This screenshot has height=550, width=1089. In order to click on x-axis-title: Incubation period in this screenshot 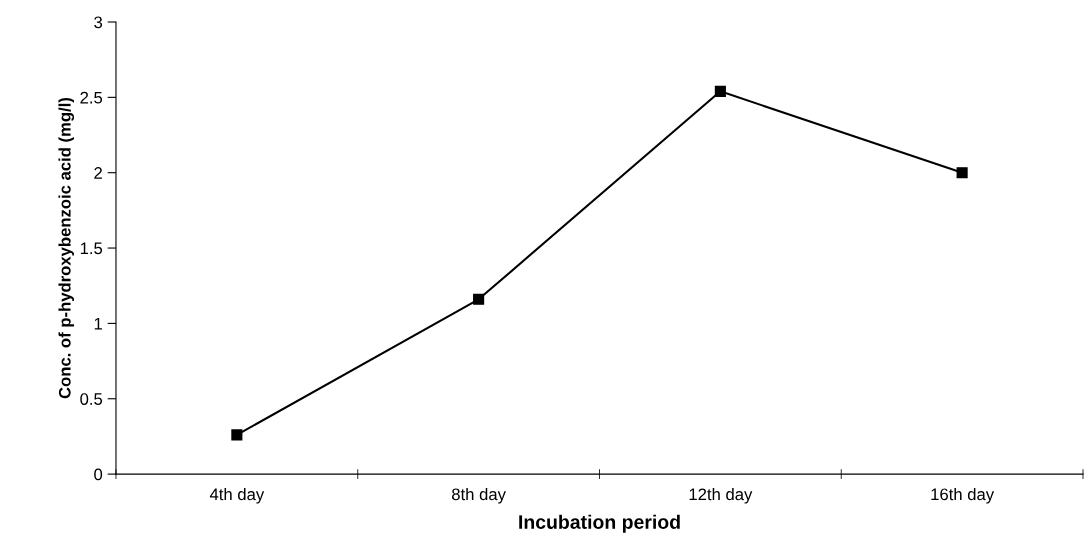, I will do `click(599, 523)`.